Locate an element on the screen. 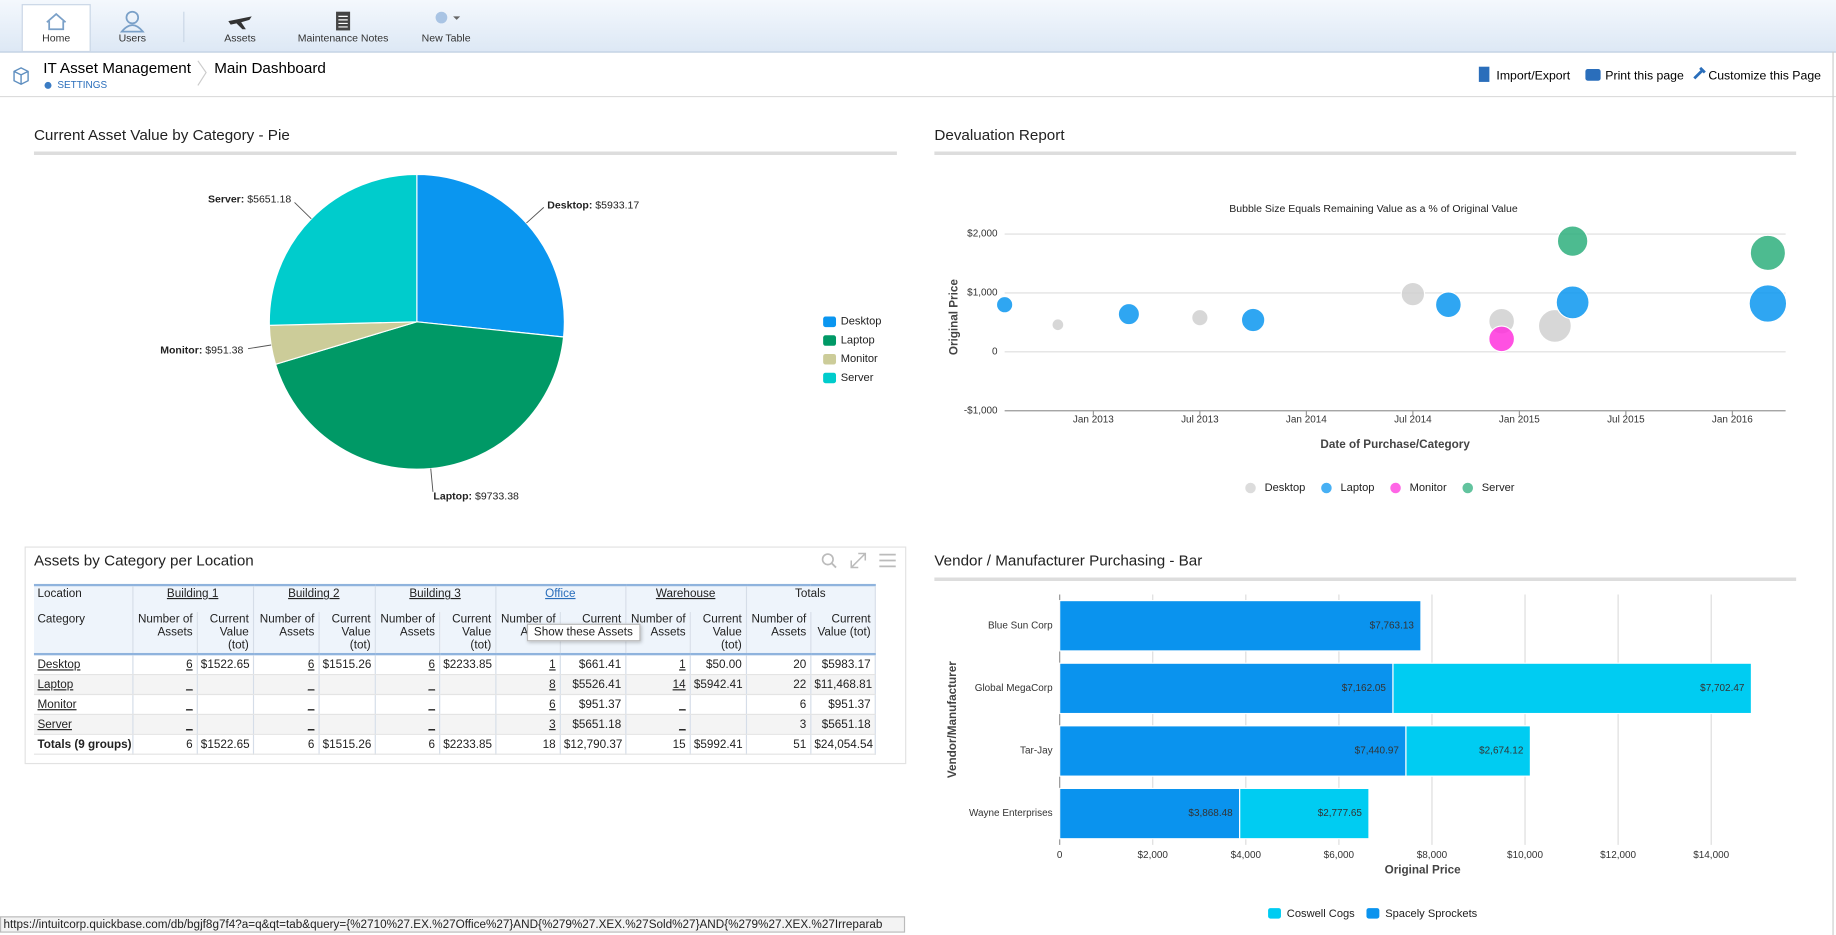 Image resolution: width=1836 pixels, height=935 pixels. pie-slice is located at coordinates (343, 249).